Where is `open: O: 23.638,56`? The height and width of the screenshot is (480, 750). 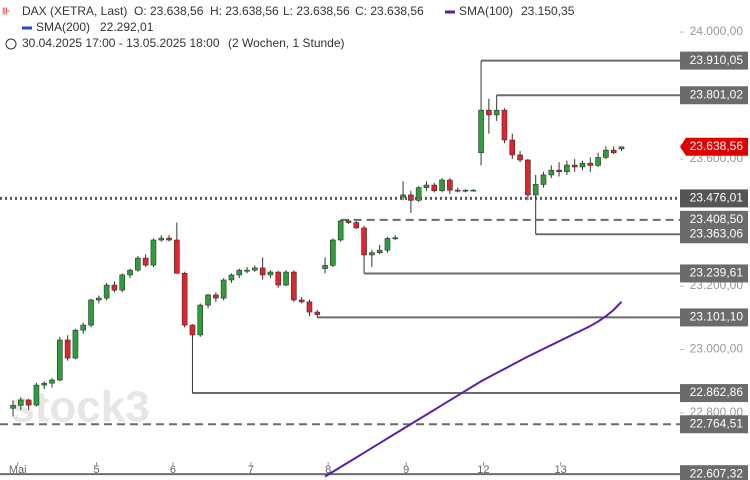 open: O: 23.638,56 is located at coordinates (169, 11).